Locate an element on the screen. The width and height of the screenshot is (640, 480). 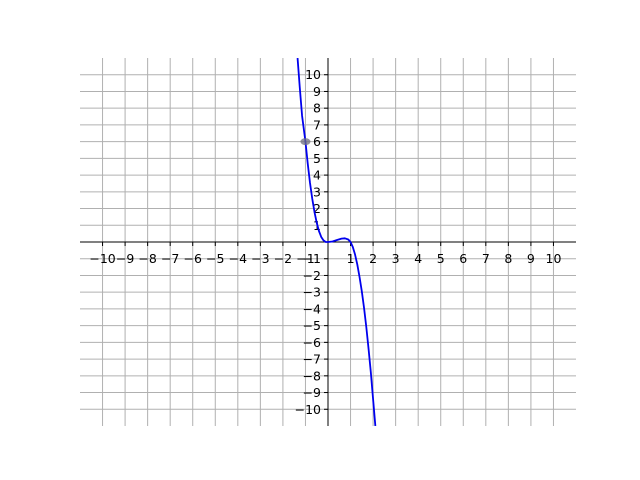
x-tick-label: −1 is located at coordinates (305, 258).